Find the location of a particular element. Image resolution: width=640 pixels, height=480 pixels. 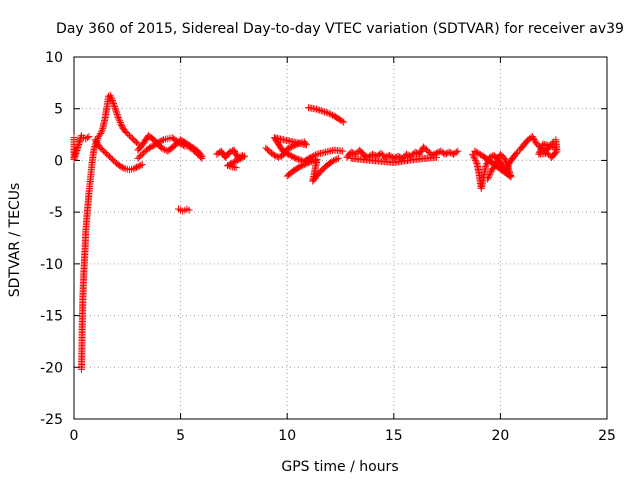

series-rise-to-peak is located at coordinates (116, 121).